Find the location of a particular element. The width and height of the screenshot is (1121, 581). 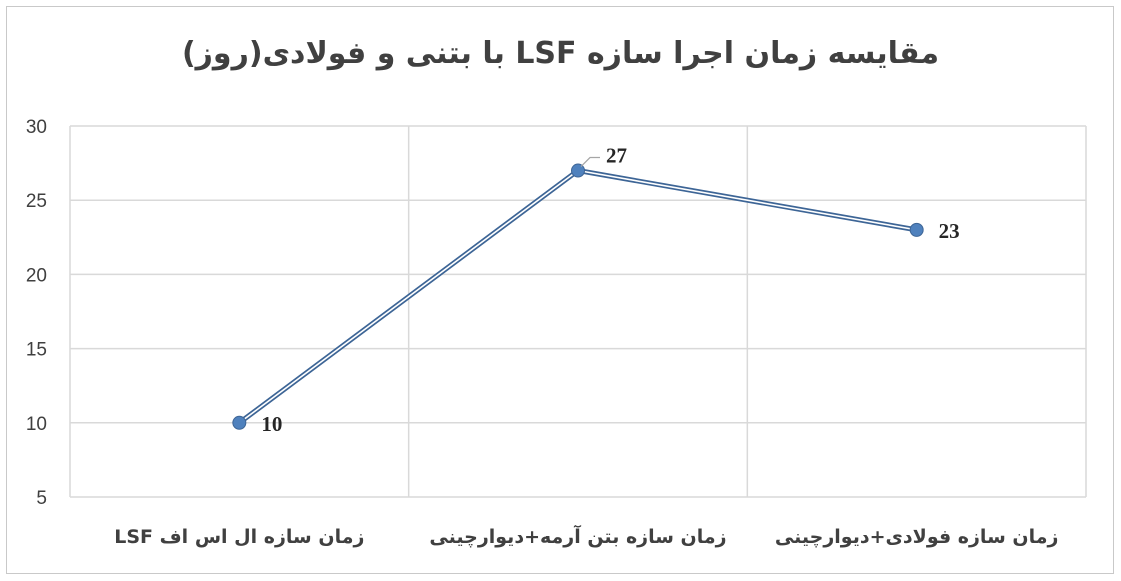

x-category-label: زمان سازه ال اس اف LSF is located at coordinates (239, 537).